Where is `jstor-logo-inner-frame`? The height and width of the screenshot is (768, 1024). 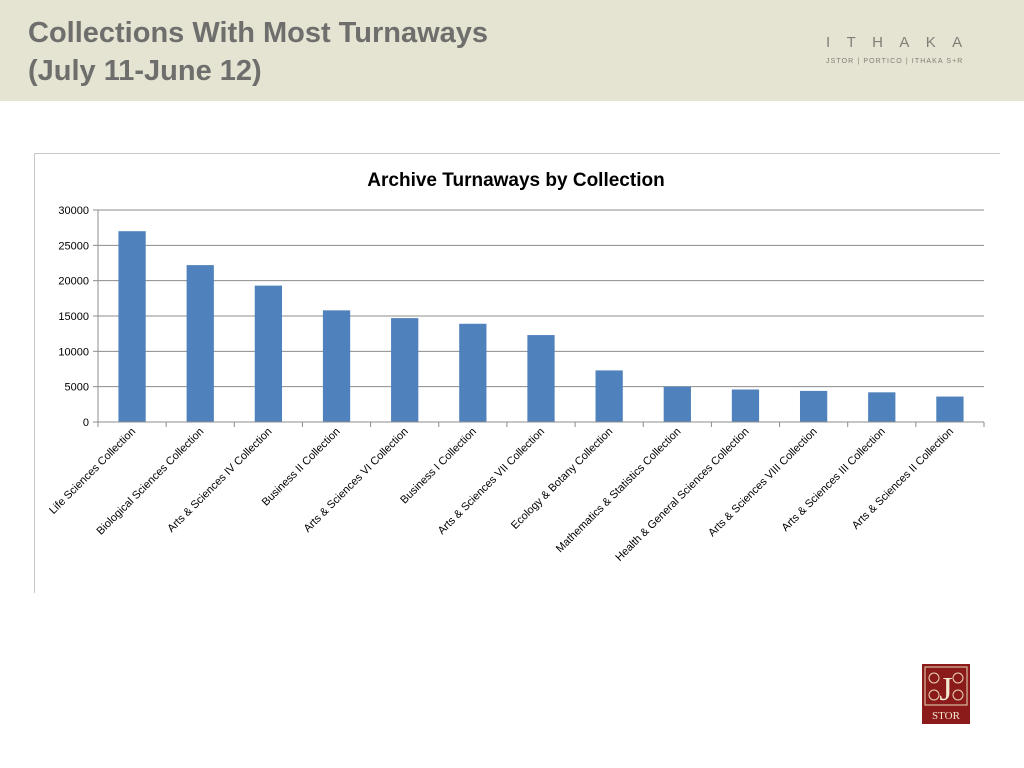
jstor-logo-inner-frame is located at coordinates (946, 686).